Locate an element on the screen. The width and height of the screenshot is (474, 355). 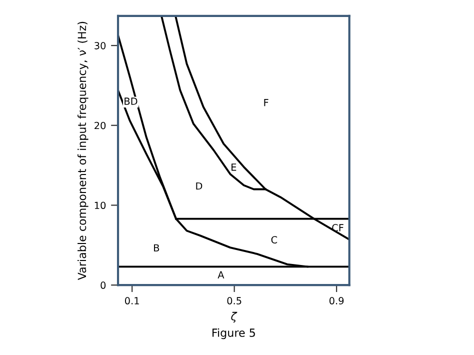
y-tick-label: 0 is located at coordinates (103, 285).